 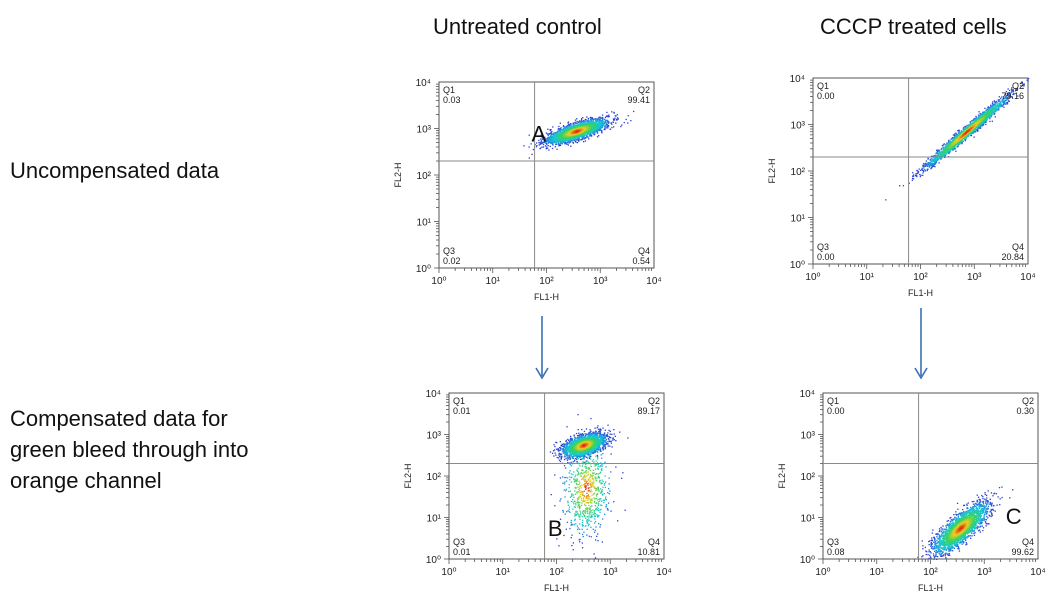 What do you see at coordinates (517, 26) in the screenshot?
I see `column-title-untreated: Untreated control` at bounding box center [517, 26].